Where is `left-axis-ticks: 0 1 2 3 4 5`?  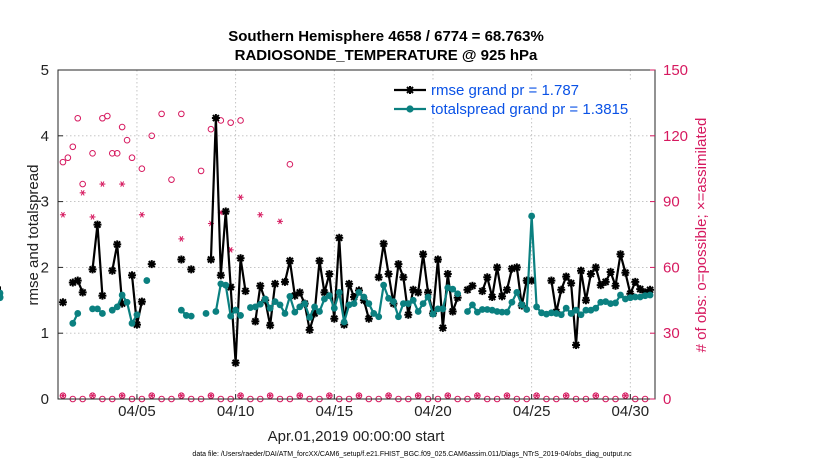 left-axis-ticks: 0 1 2 3 4 5 is located at coordinates (52, 235).